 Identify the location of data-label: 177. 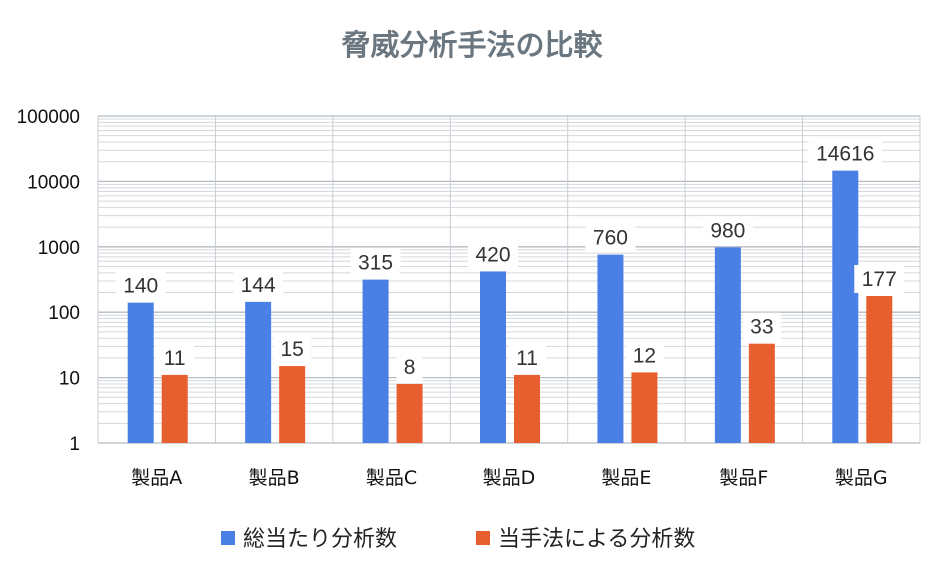
(879, 279).